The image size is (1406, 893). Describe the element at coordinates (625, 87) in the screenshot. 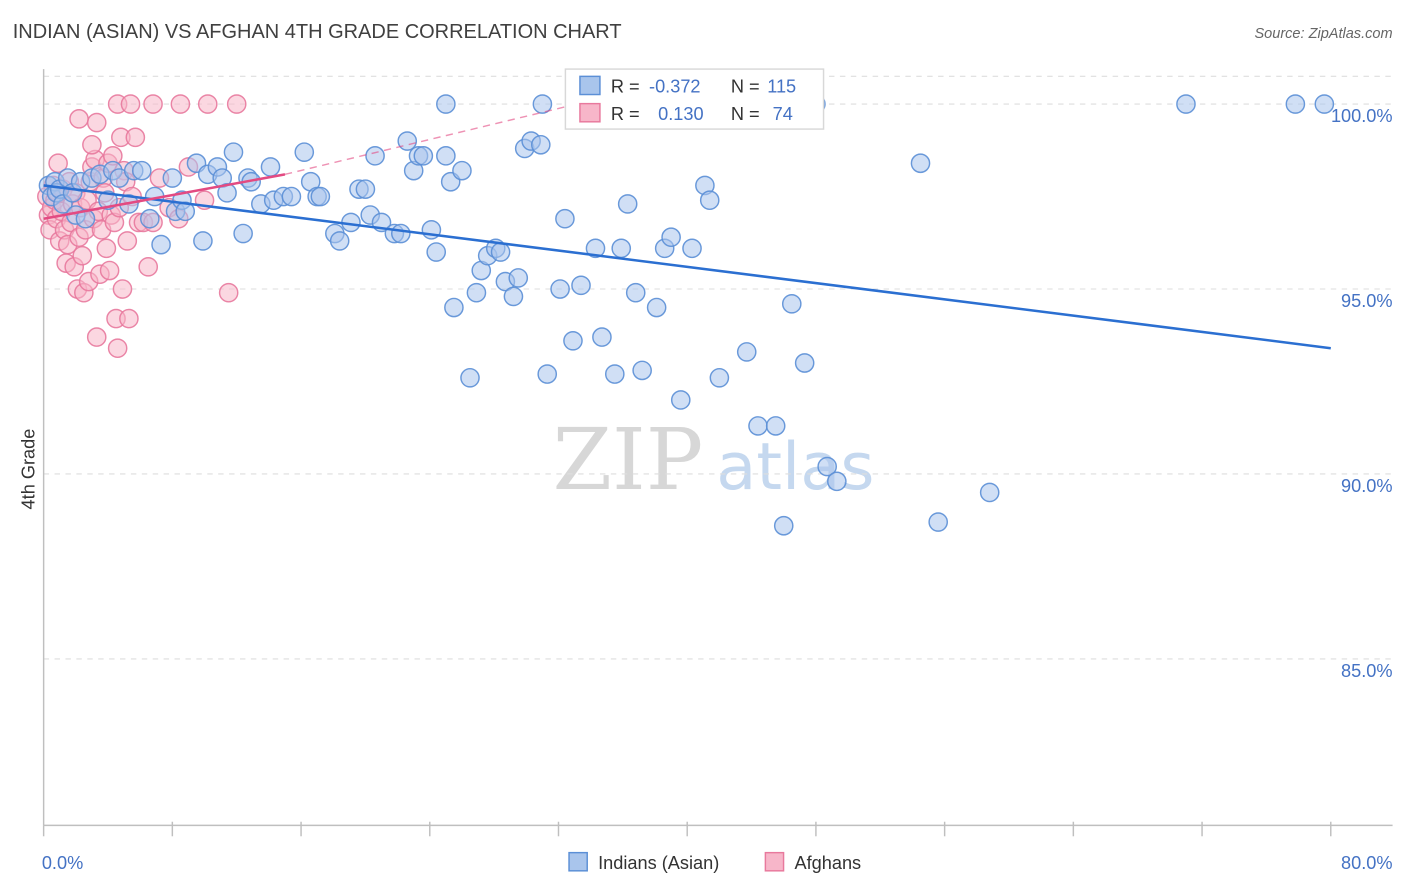

I see `stats-r-label-indians: R =` at that location.